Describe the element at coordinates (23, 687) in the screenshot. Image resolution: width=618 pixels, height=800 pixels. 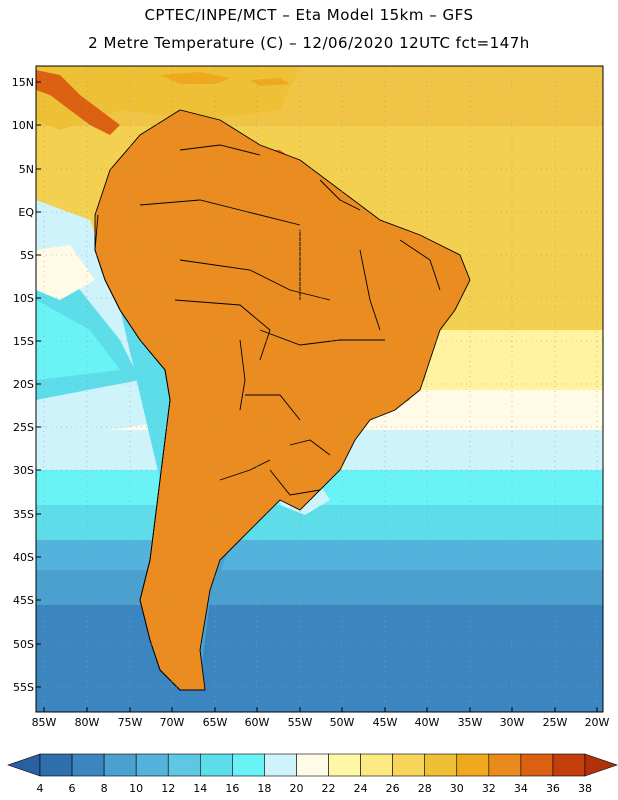
I see `lat-label: 55S` at that location.